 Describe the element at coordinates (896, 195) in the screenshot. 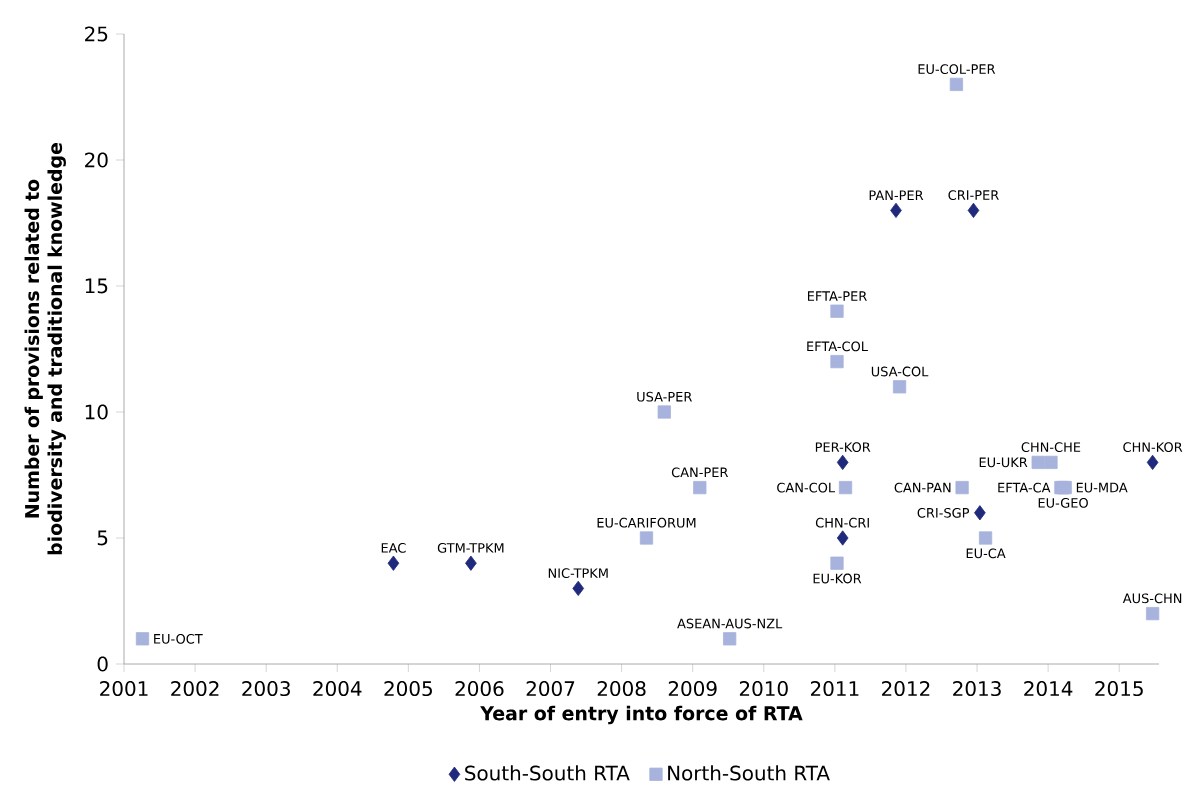

I see `annotation: PAN-PER` at that location.